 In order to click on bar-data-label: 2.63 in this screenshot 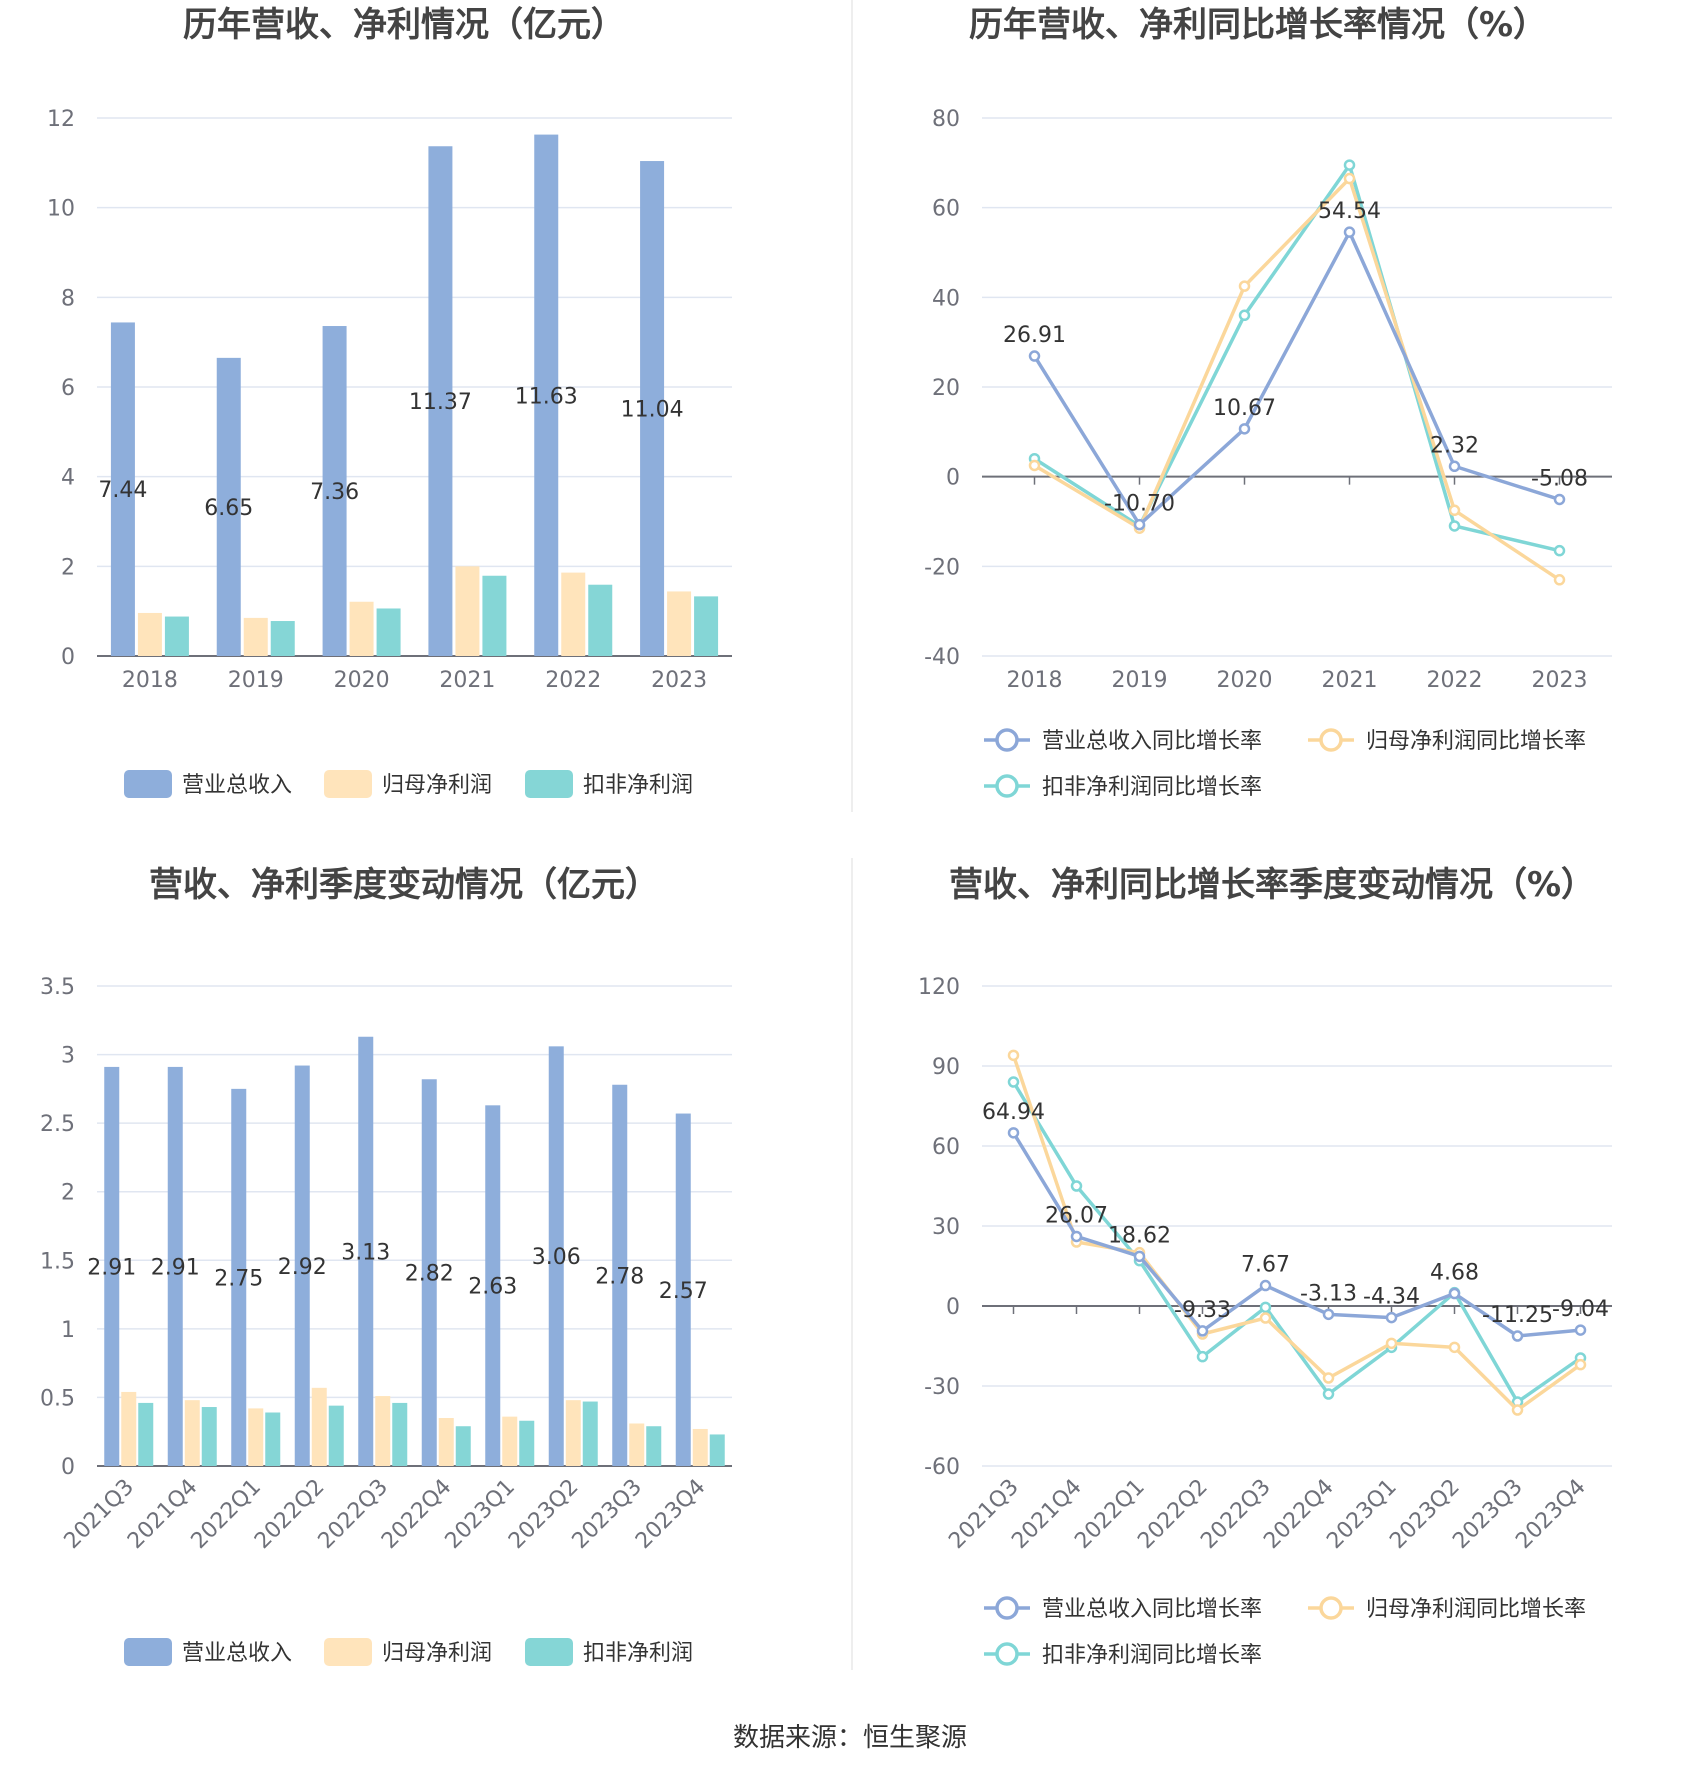, I will do `click(492, 1287)`.